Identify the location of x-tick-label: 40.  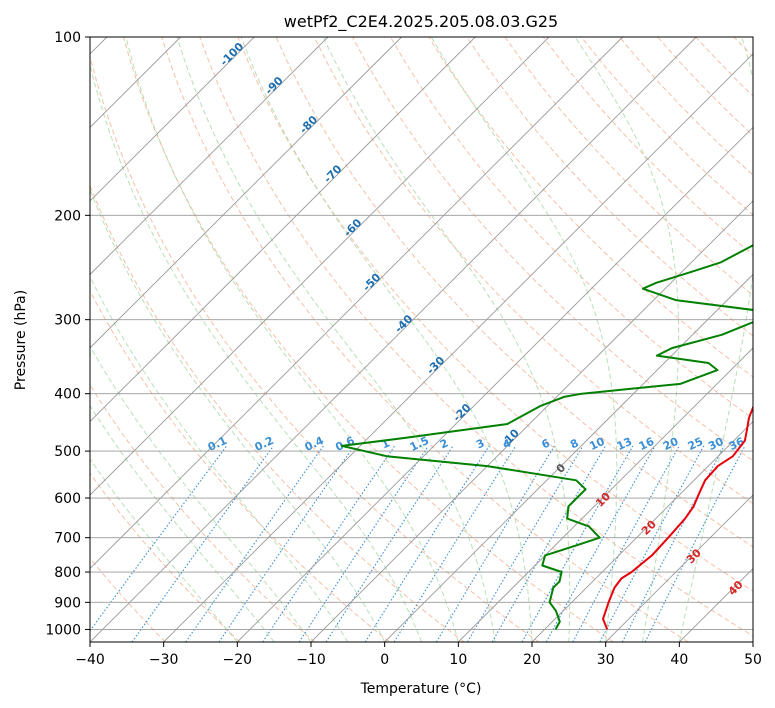
(679, 660).